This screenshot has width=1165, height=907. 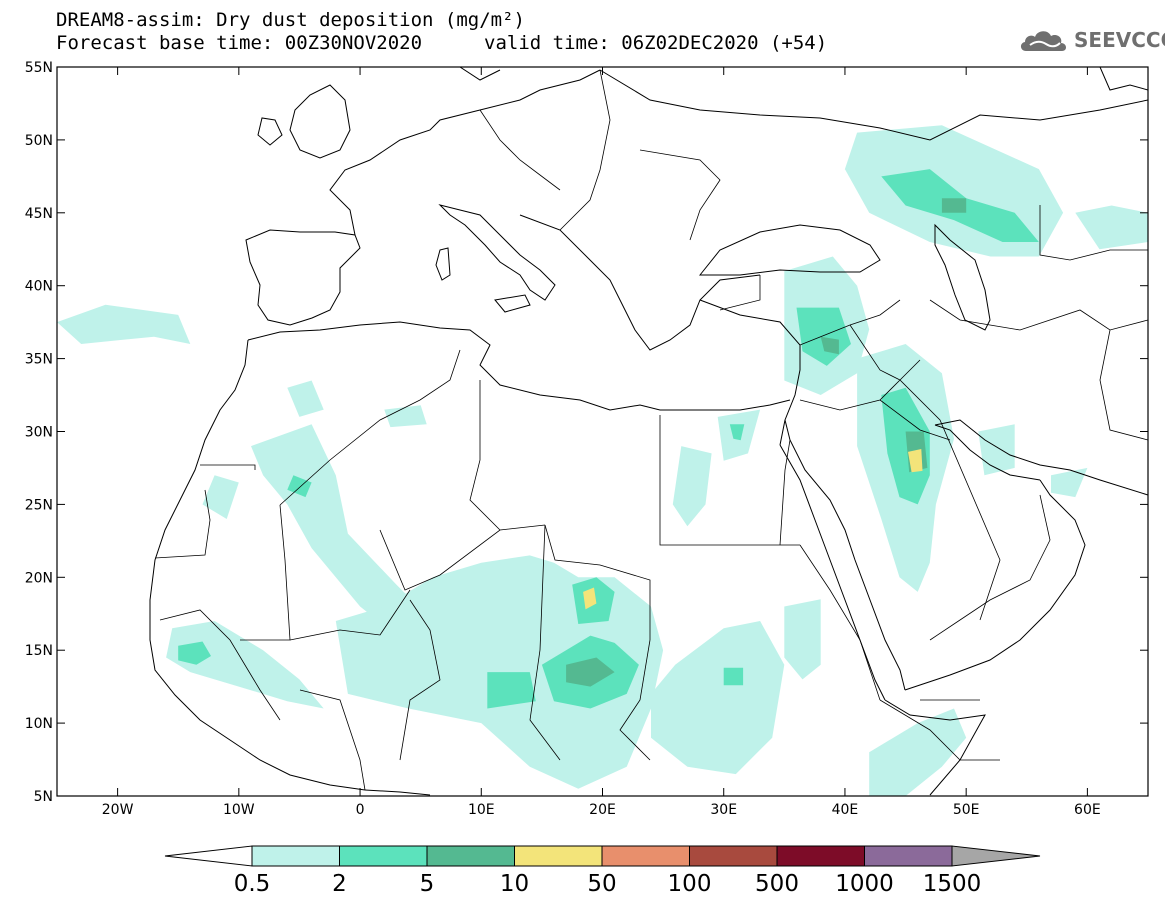 What do you see at coordinates (845, 810) in the screenshot?
I see `lon-tick-label: 40E` at bounding box center [845, 810].